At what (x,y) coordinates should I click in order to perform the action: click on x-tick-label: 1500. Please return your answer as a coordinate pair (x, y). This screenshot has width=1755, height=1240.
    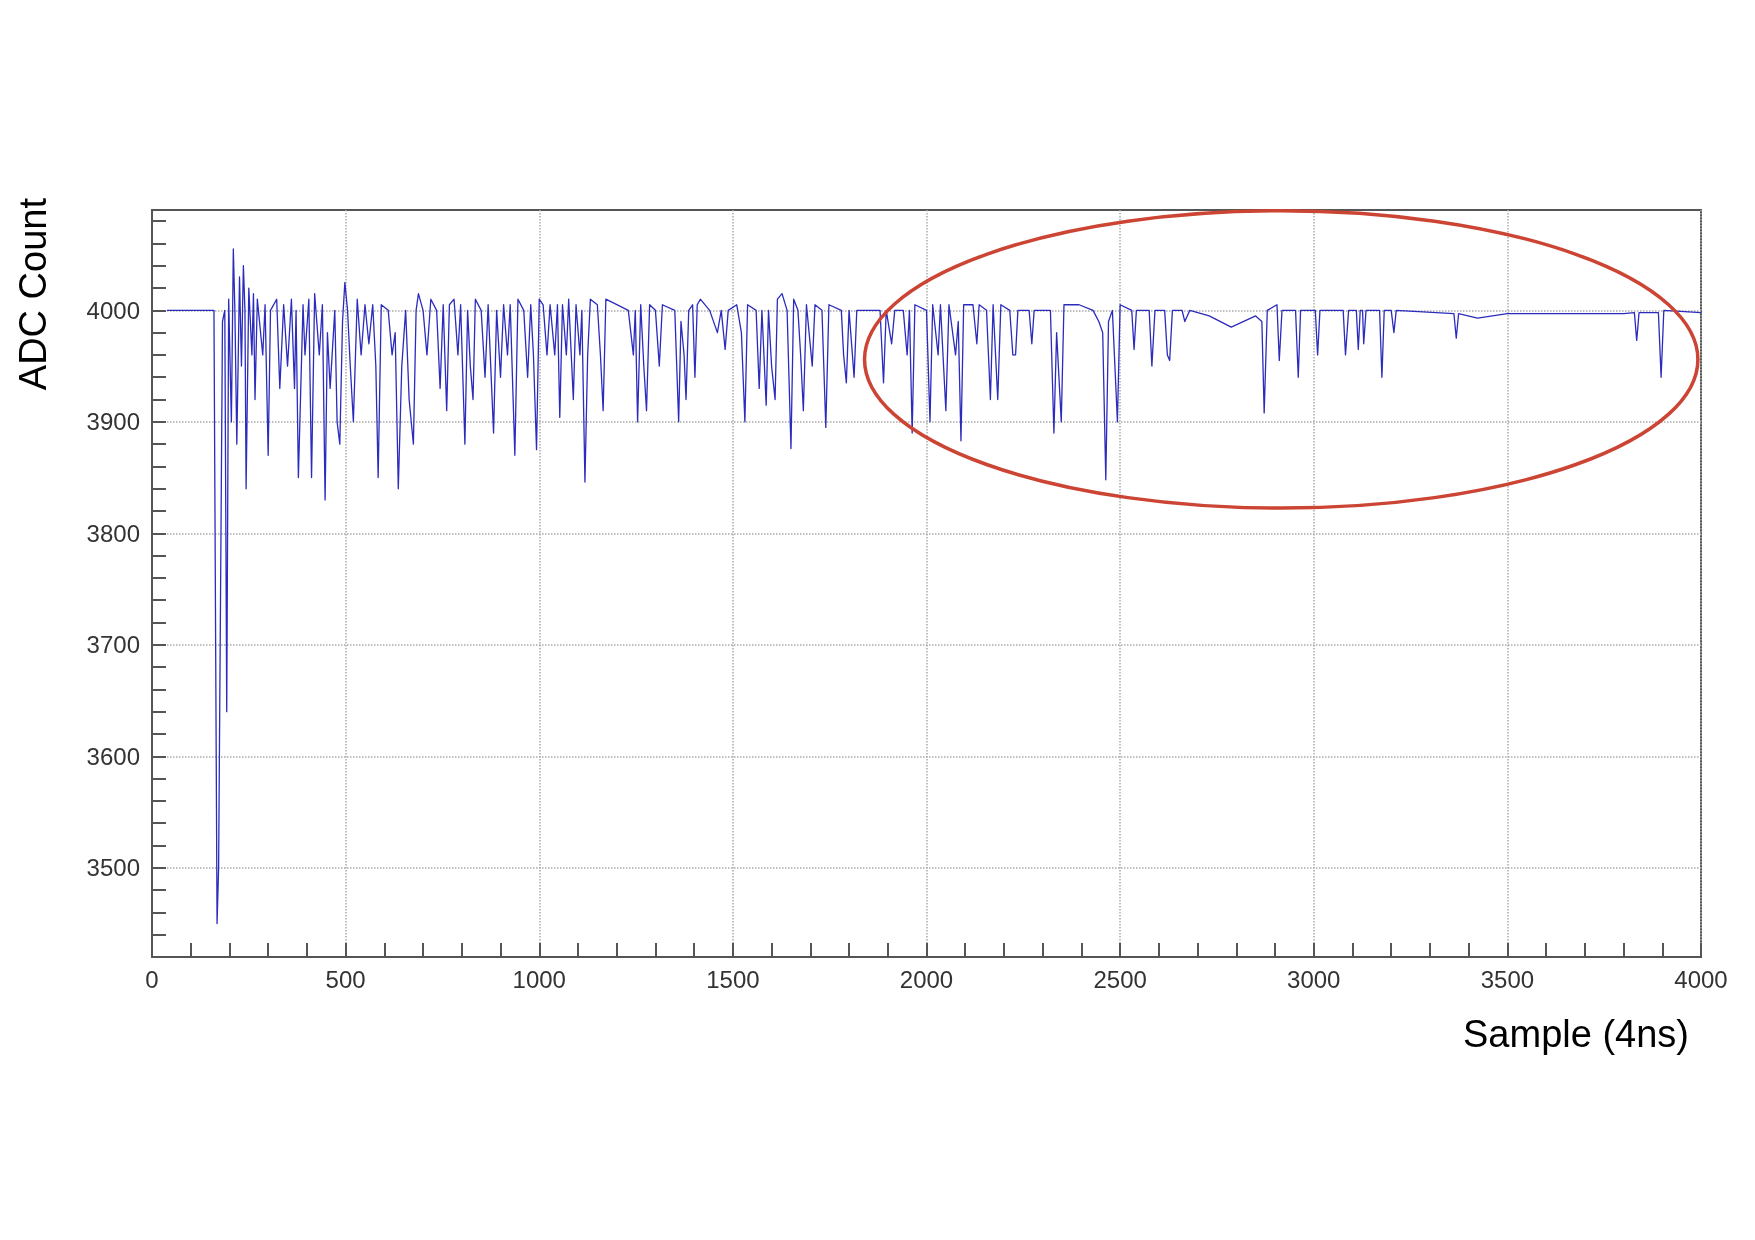
    Looking at the image, I should click on (733, 979).